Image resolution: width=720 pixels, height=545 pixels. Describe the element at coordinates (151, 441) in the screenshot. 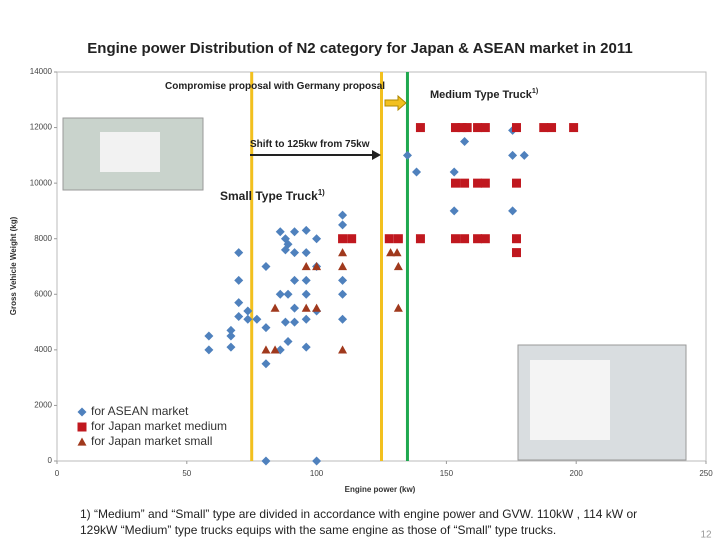

I see `legend-label: for Japan market small` at that location.